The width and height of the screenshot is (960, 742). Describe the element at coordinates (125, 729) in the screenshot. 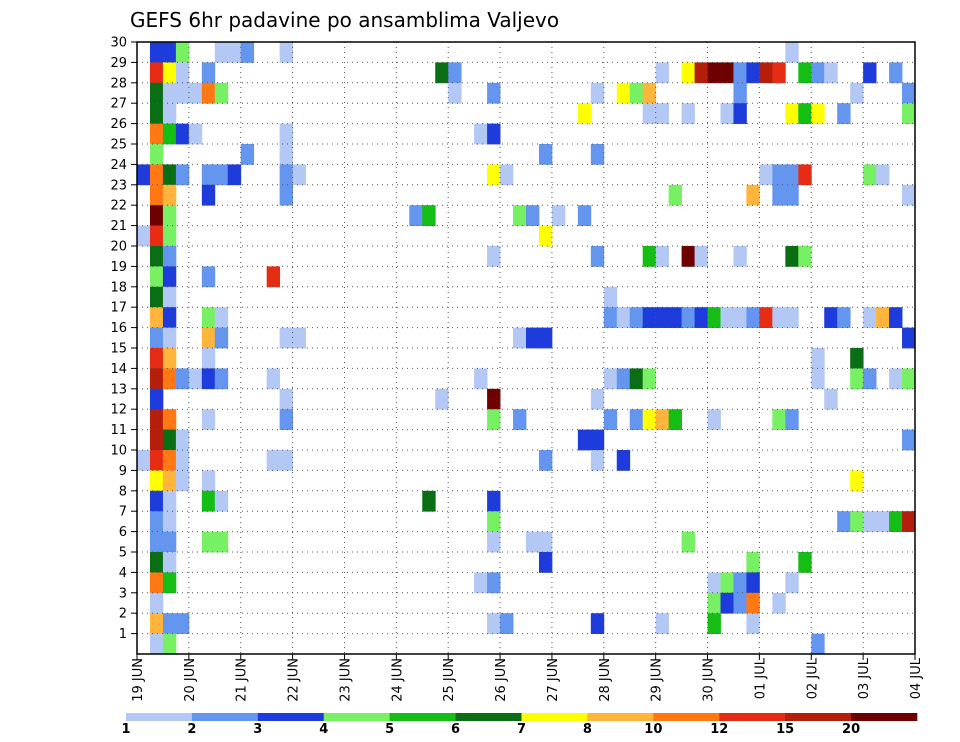

I see `colorbar-label: 1` at that location.